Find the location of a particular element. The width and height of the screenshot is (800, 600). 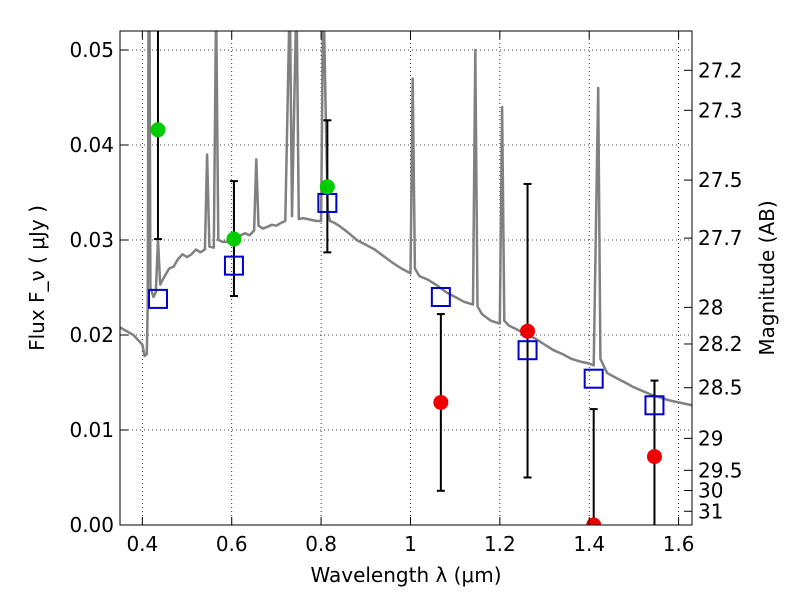

right-tick-label: 27.7 is located at coordinates (720, 238).